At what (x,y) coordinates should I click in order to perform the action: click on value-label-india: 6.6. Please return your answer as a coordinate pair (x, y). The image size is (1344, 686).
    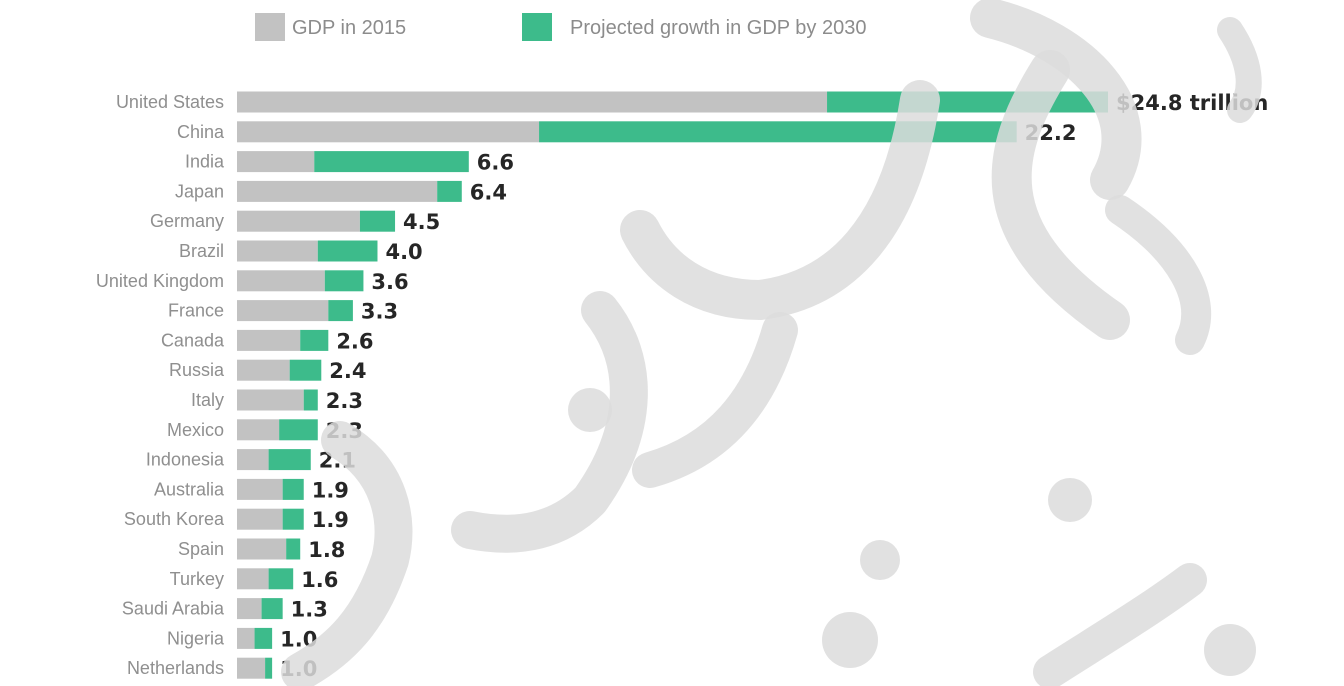
    Looking at the image, I should click on (495, 163).